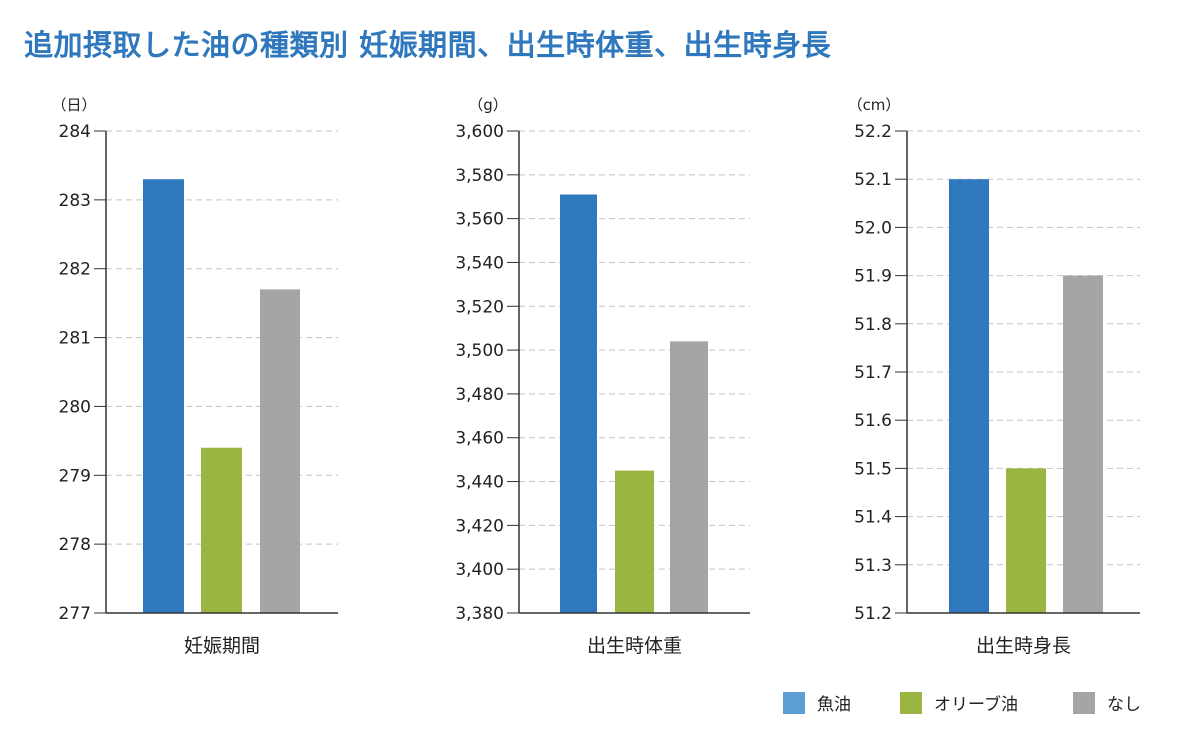 The width and height of the screenshot is (1200, 730). I want to click on legend-item-olive-oil: オリーブ油, so click(959, 702).